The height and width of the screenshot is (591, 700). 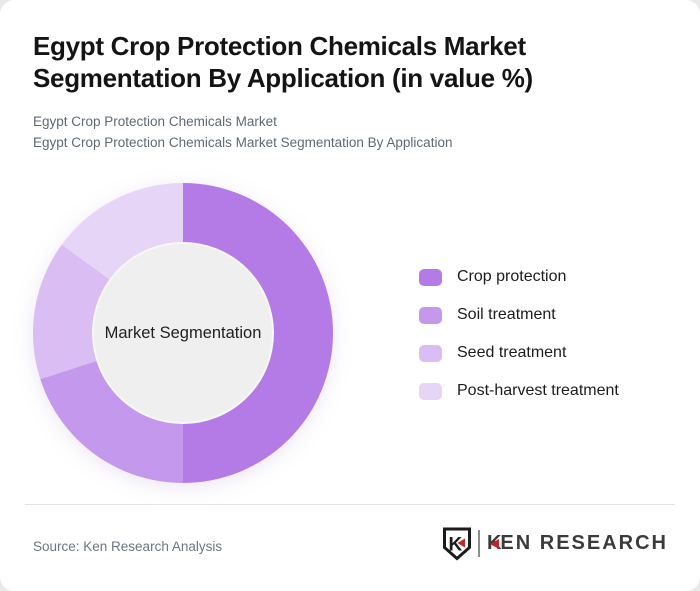 What do you see at coordinates (478, 543) in the screenshot?
I see `logo-divider` at bounding box center [478, 543].